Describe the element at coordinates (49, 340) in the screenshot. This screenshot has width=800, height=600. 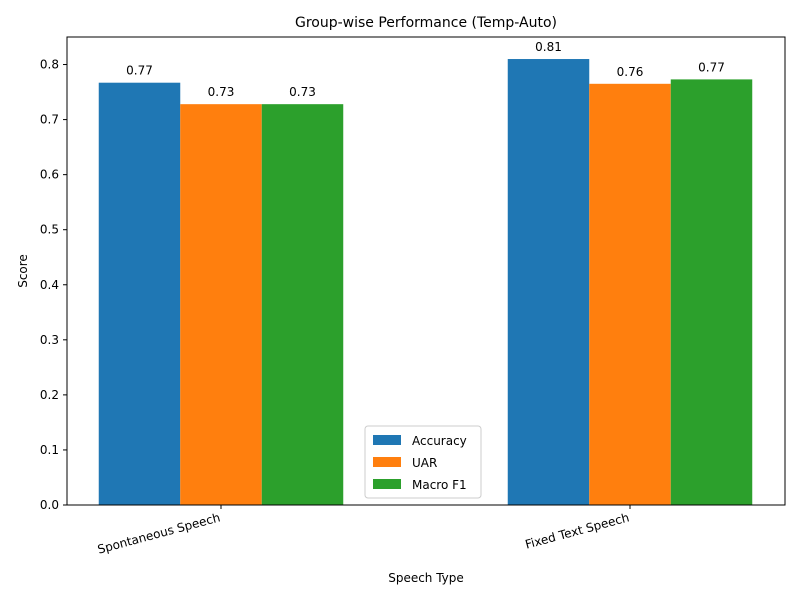
I see `y-tick-label: 0.3` at that location.